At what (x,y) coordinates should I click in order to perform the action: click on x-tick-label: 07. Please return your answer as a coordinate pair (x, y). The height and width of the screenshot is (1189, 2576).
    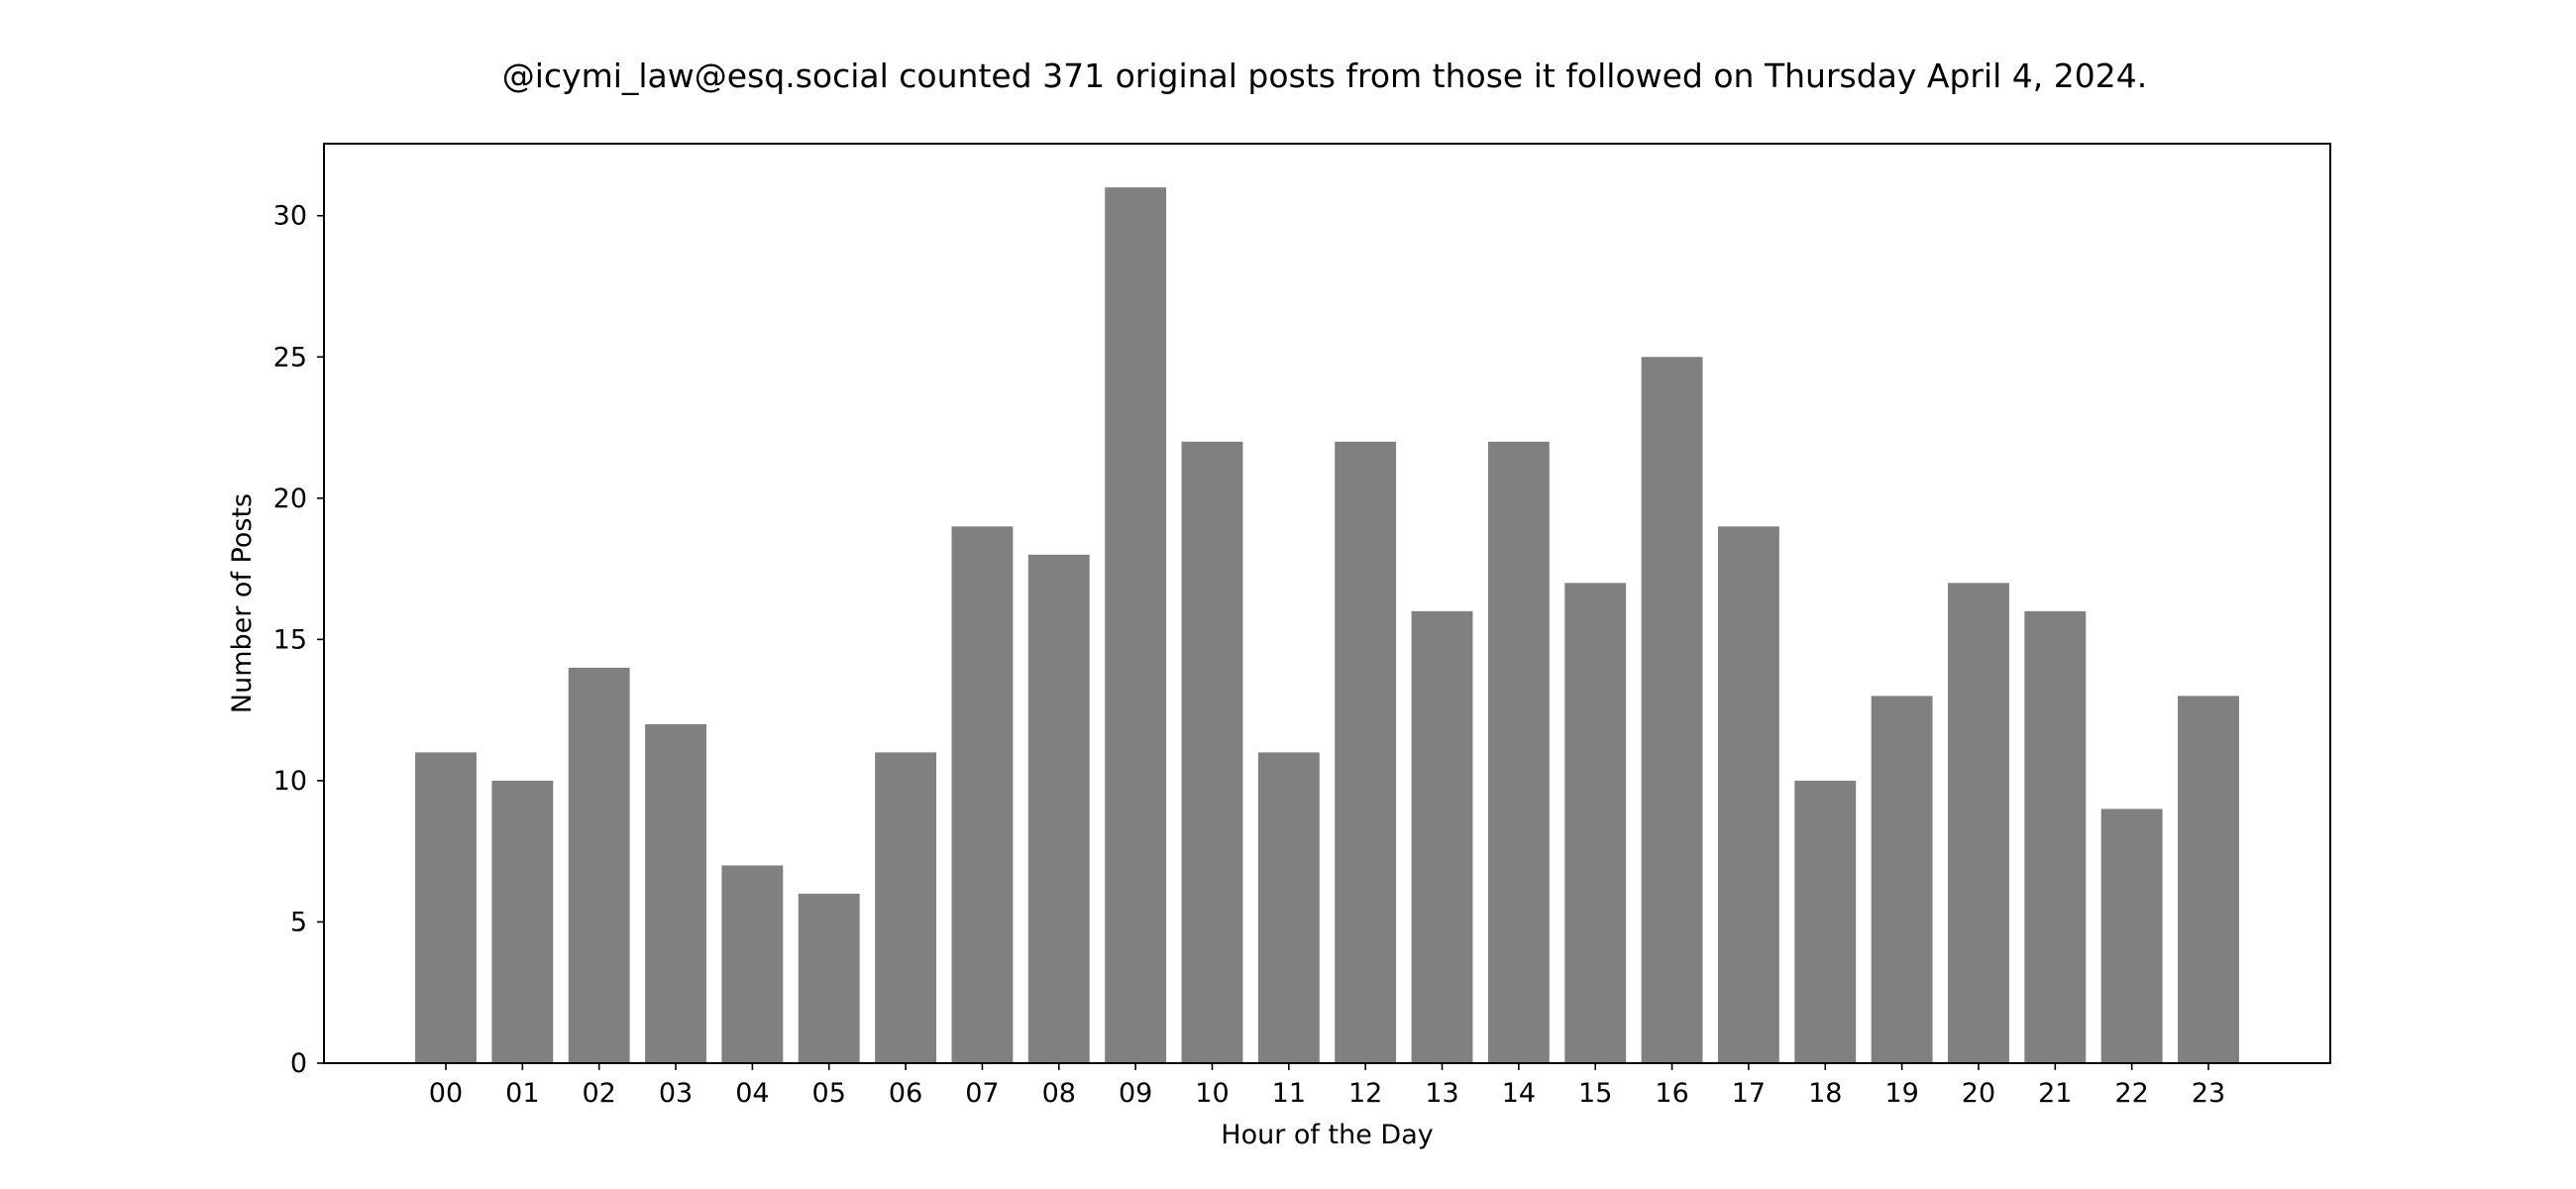
    Looking at the image, I should click on (982, 1093).